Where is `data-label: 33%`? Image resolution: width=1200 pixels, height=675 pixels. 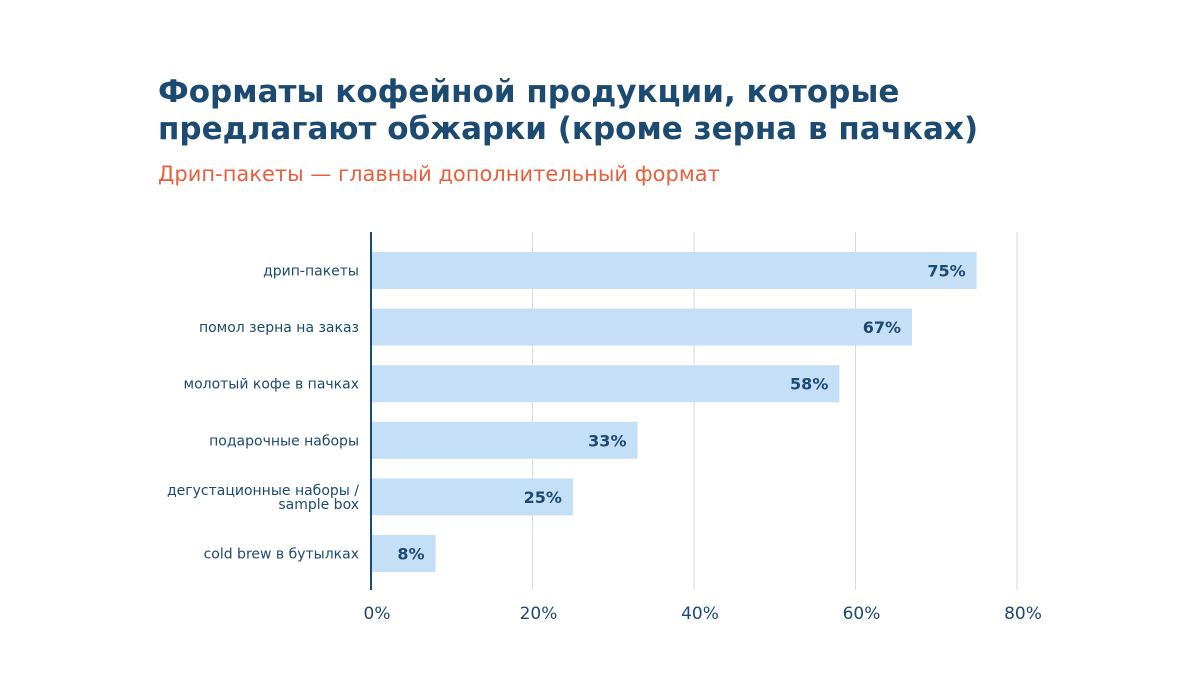
data-label: 33% is located at coordinates (607, 440).